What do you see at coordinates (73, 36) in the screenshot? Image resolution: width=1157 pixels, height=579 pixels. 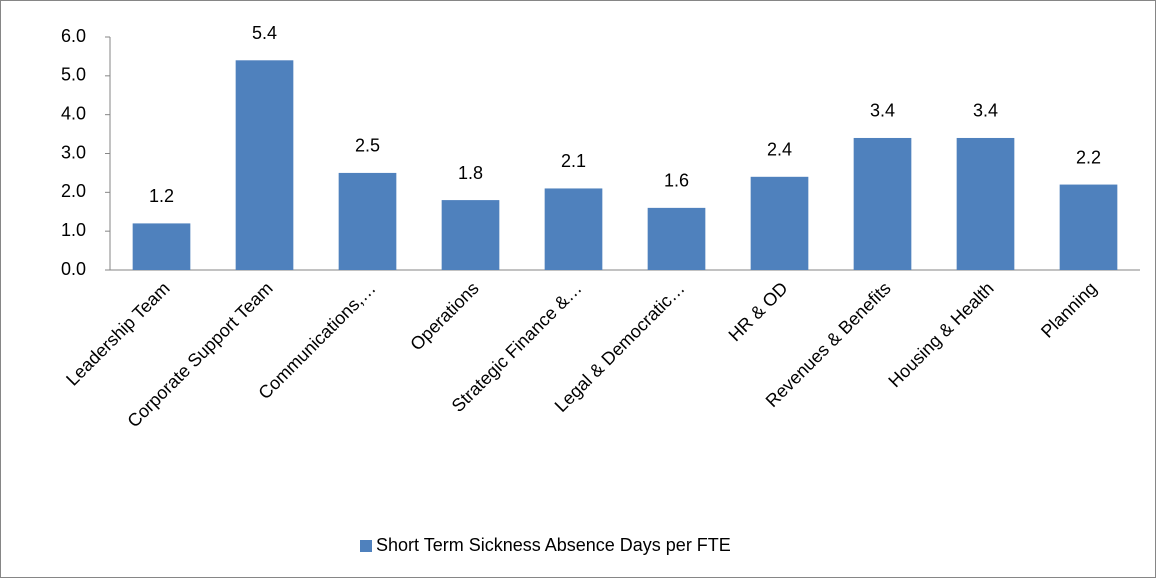 I see `y-tick-label: 6.0` at bounding box center [73, 36].